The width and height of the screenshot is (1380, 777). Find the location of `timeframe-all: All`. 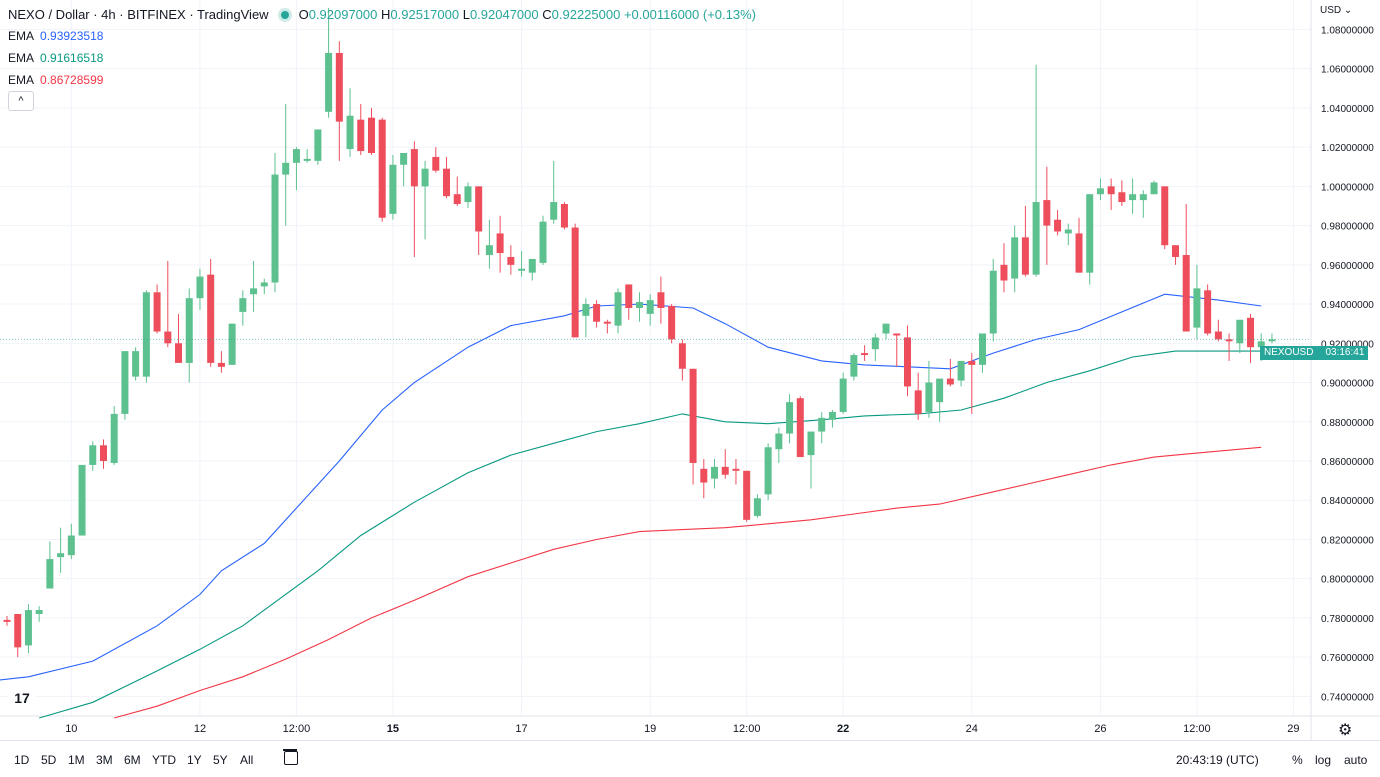

timeframe-all: All is located at coordinates (247, 760).